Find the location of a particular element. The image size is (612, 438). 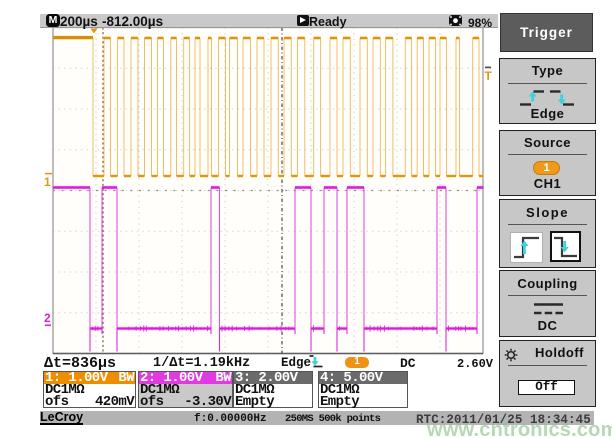

svg-text: 2 is located at coordinates (47, 318).